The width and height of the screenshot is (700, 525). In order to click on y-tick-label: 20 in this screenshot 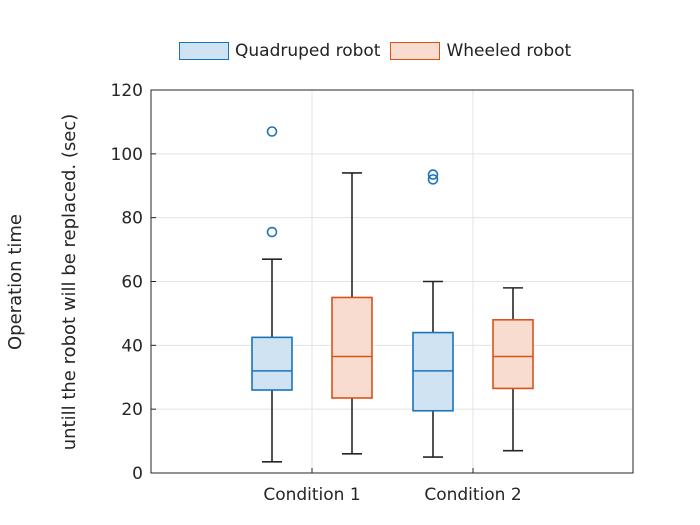, I will do `click(132, 410)`.